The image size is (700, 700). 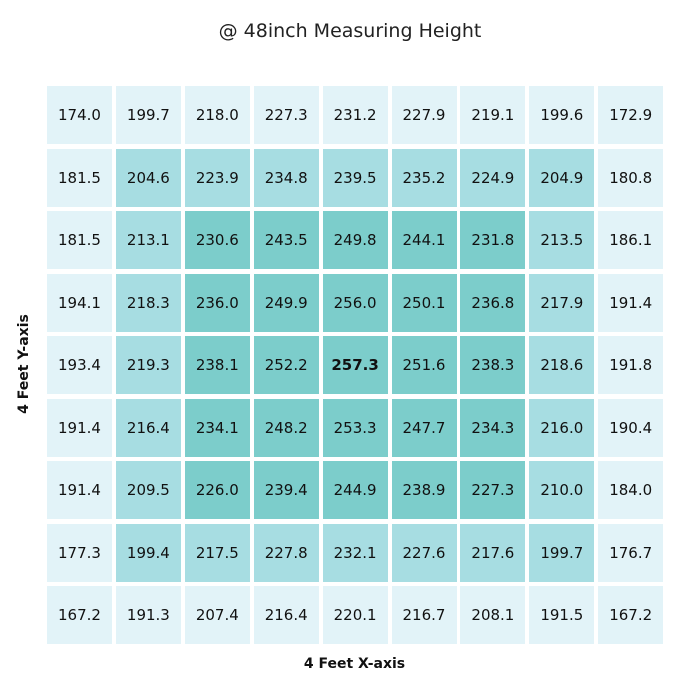 I want to click on heatmap-cell: 231.8, so click(x=493, y=240).